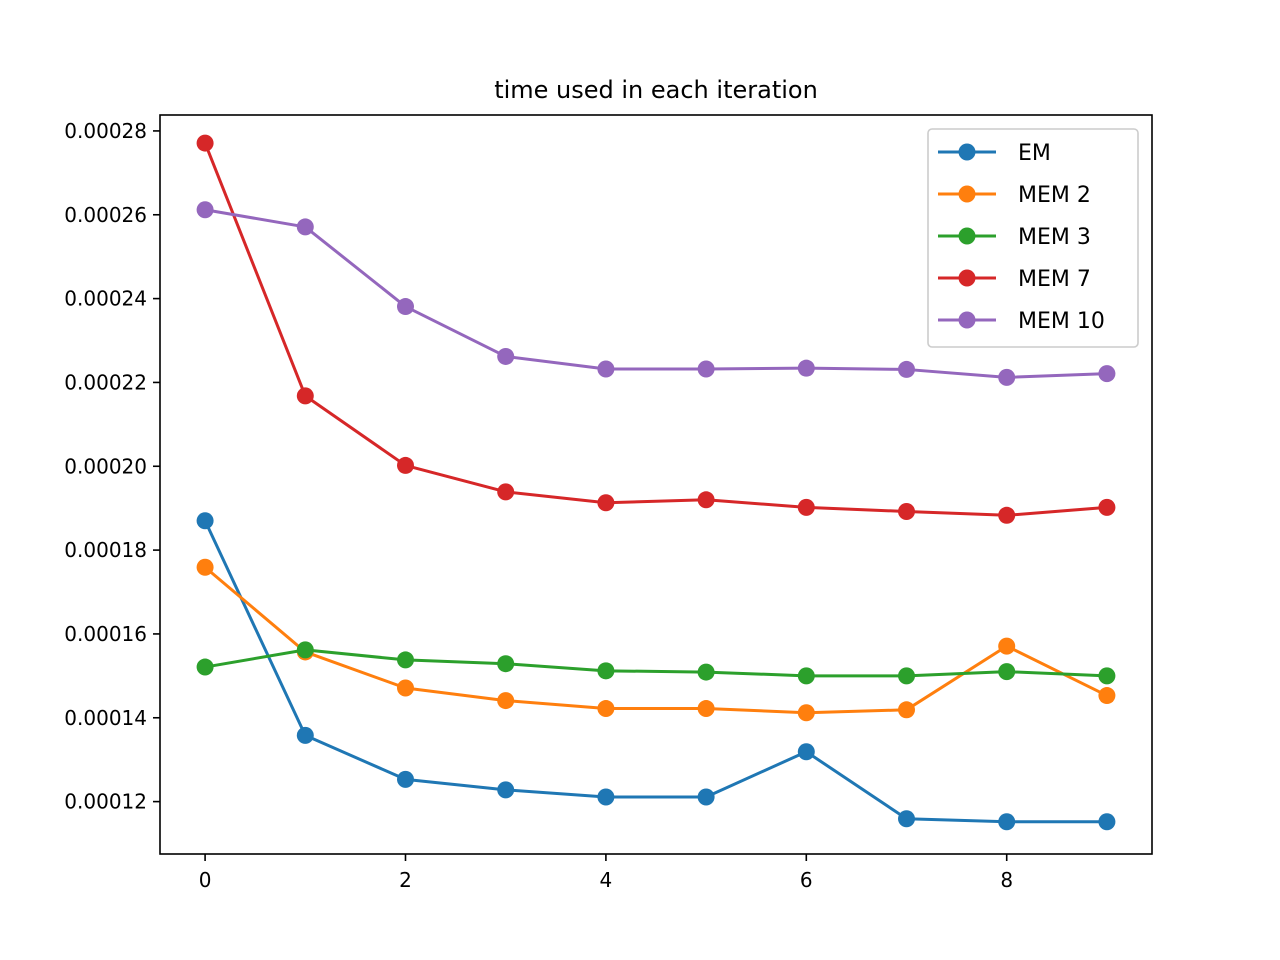 Image resolution: width=1280 pixels, height=960 pixels. I want to click on legend-label: MEM 2, so click(1054, 195).